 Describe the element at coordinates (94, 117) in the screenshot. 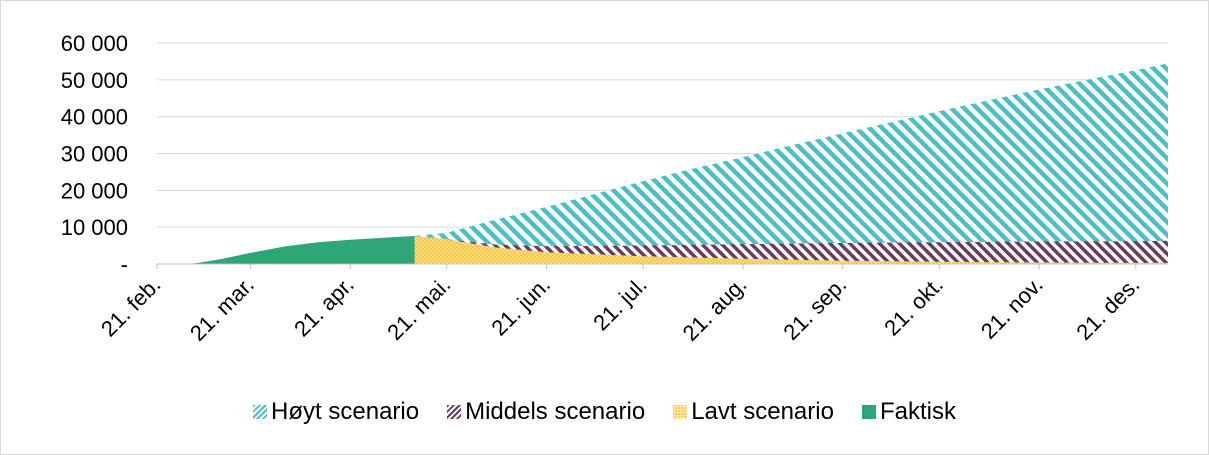

I see `y-tick-label: 40 000` at that location.